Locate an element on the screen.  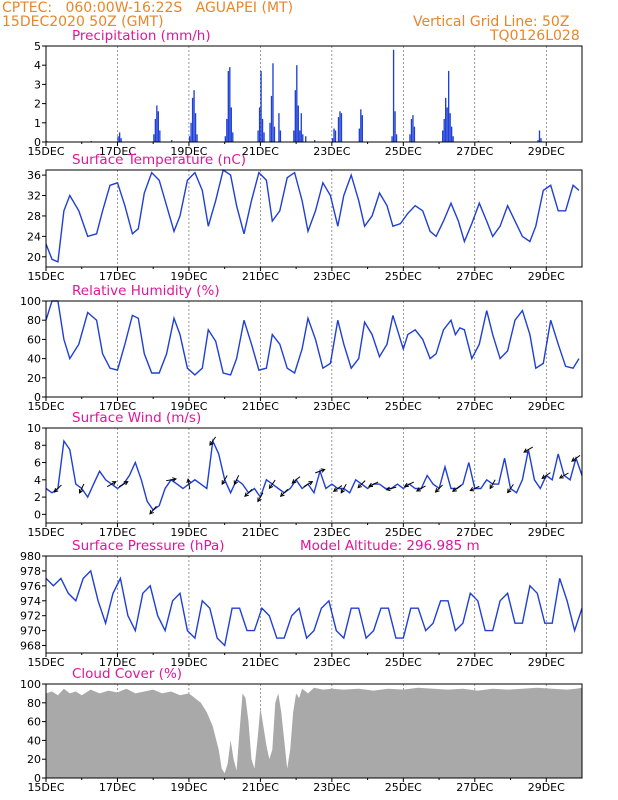
pressure-xtick-label: 23DEC is located at coordinates (331, 662).